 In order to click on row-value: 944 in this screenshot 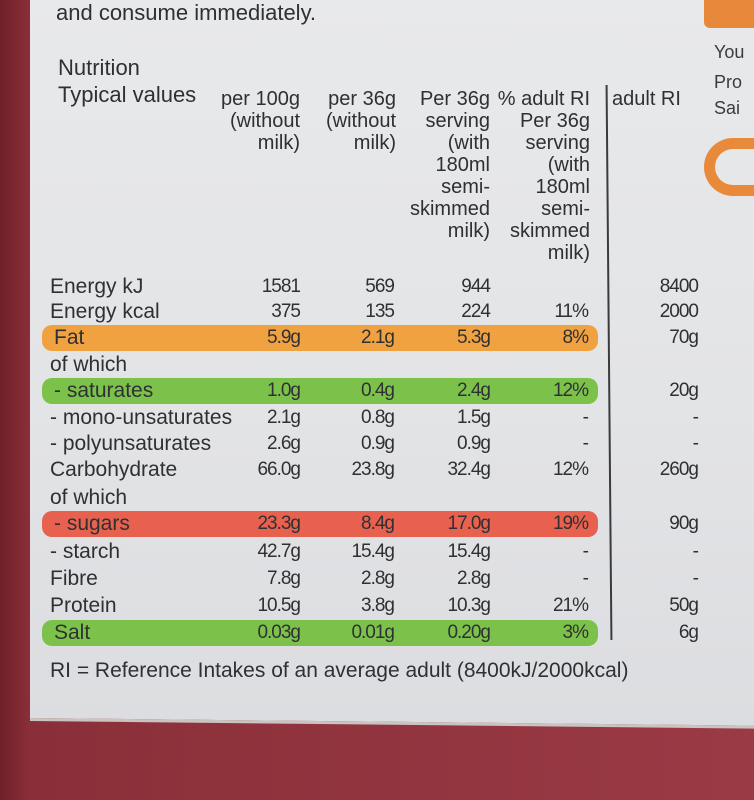, I will do `click(476, 286)`.